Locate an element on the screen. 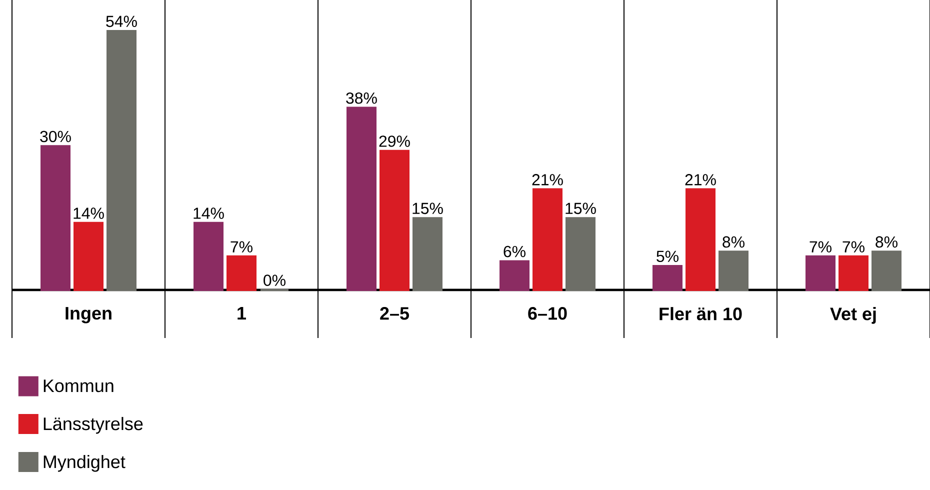 The height and width of the screenshot is (490, 930). data-label: 38% is located at coordinates (361, 98).